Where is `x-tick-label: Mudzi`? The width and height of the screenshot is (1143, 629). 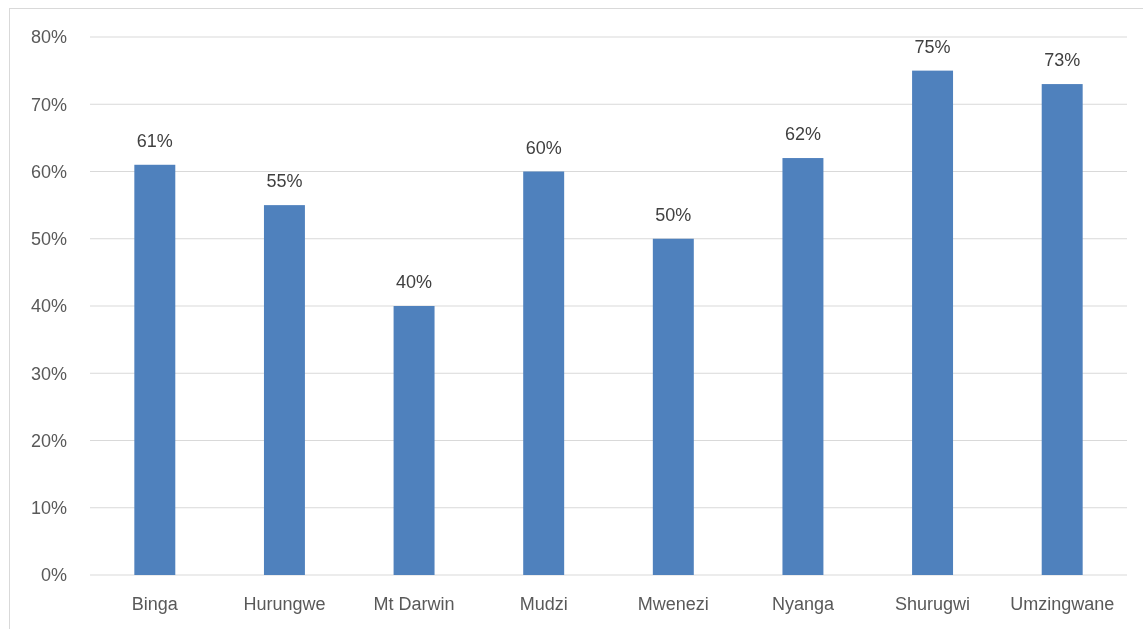 x-tick-label: Mudzi is located at coordinates (543, 604).